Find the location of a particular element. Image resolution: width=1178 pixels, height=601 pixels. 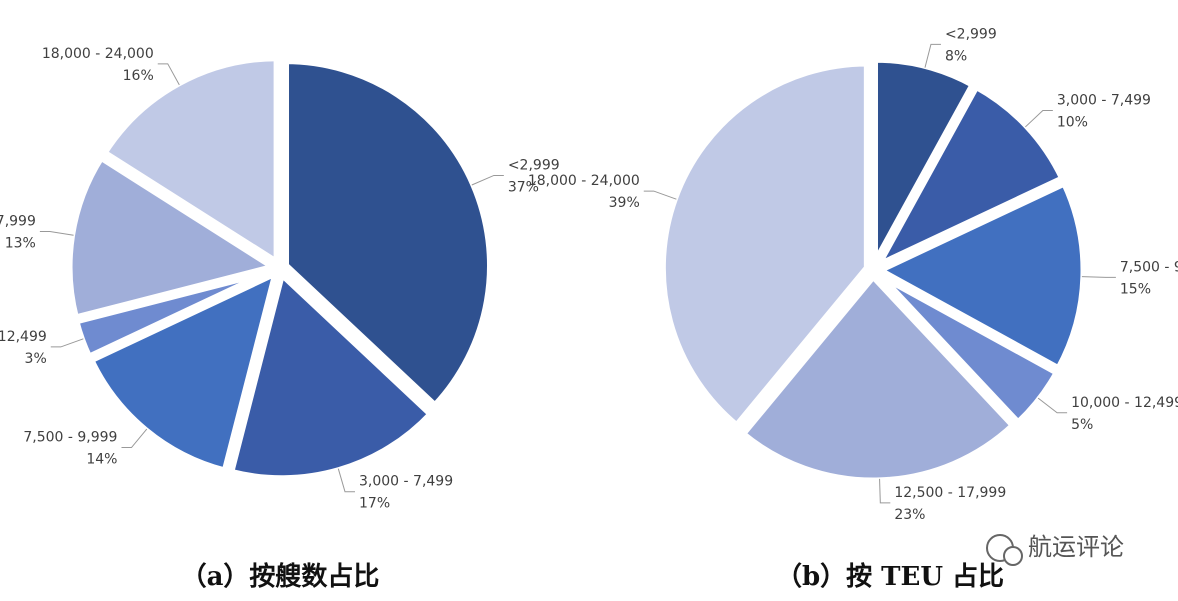

slice-value-label: 14% is located at coordinates (101, 460).